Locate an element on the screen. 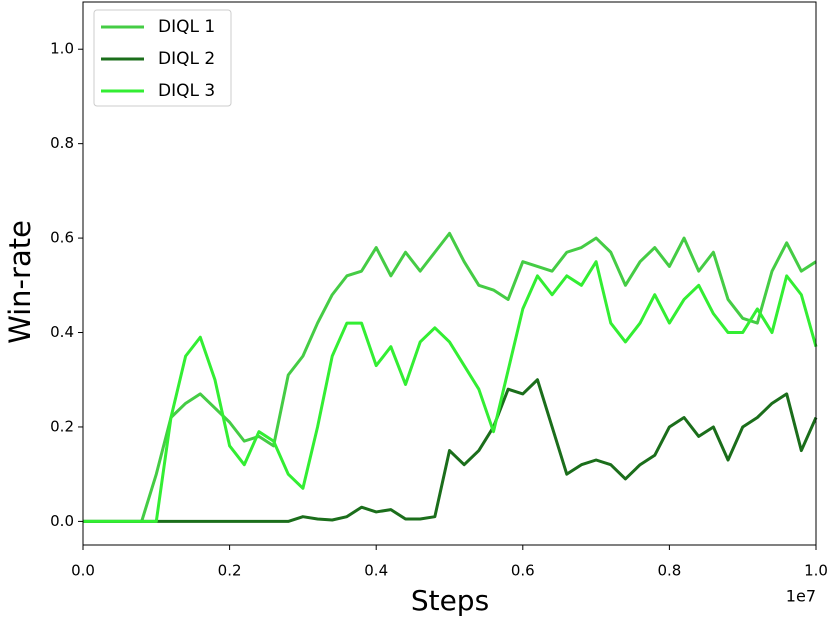  y-tick-label: 0.0 is located at coordinates (62, 521).